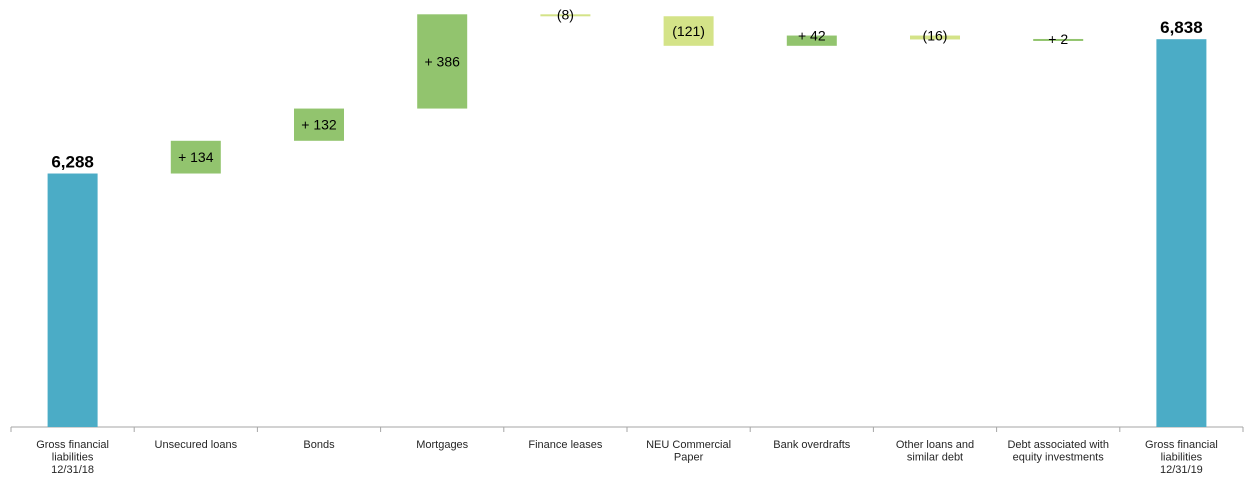 The width and height of the screenshot is (1255, 480). What do you see at coordinates (319, 445) in the screenshot?
I see `x-tick-label: Bonds` at bounding box center [319, 445].